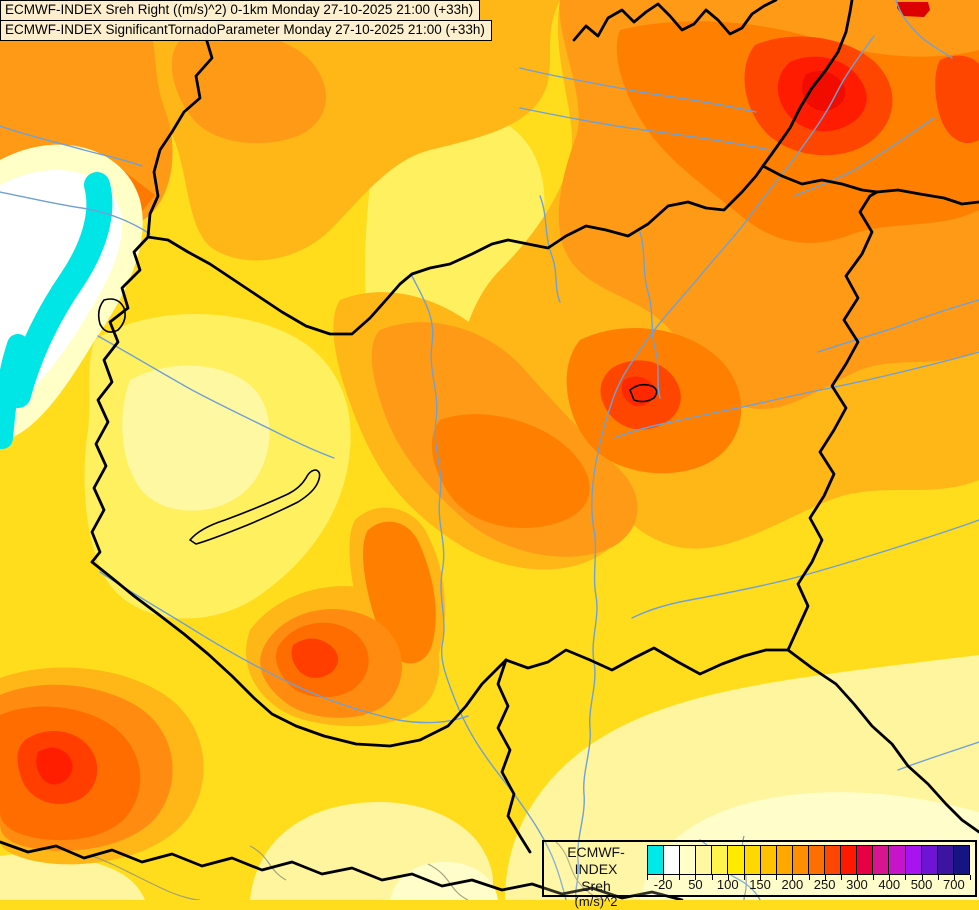  I want to click on contour-lines, so click(419, 867).